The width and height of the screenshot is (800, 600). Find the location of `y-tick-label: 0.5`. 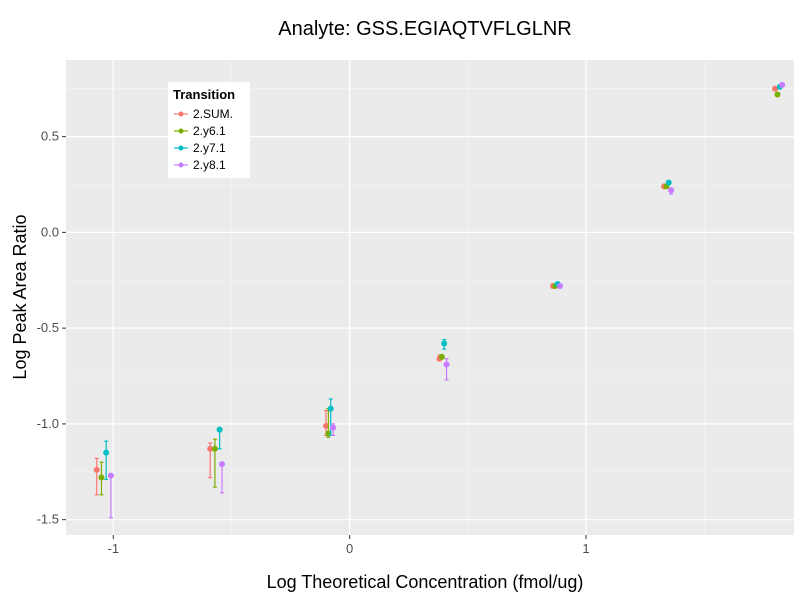

y-tick-label: 0.5 is located at coordinates (50, 136).